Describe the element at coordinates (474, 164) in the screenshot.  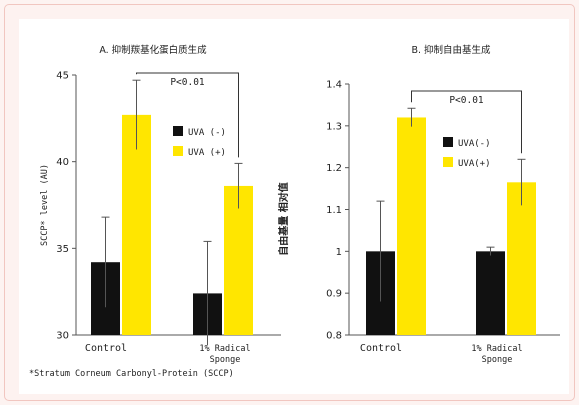
I see `legend-label: UVA(+)` at that location.